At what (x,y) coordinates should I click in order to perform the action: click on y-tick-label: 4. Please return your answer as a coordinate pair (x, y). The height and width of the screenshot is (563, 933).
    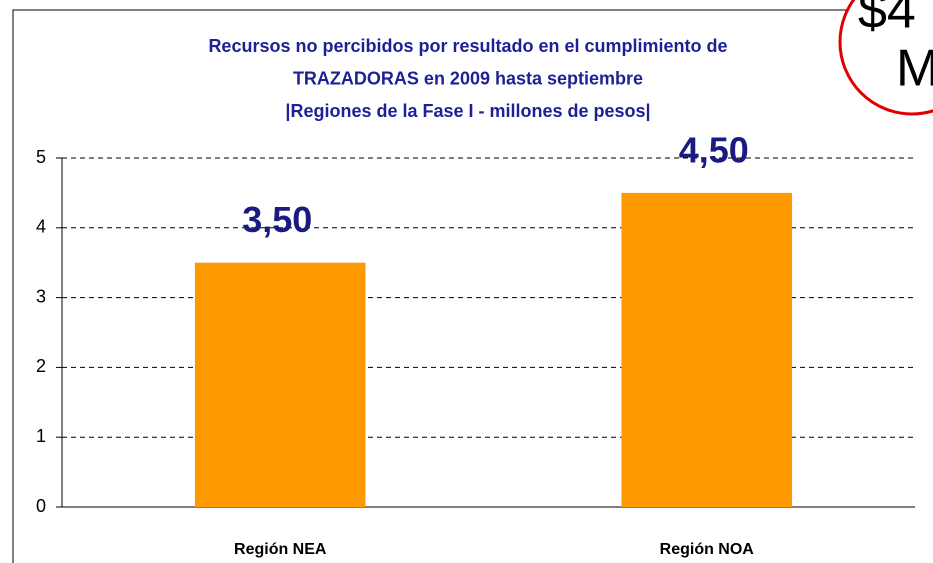
    Looking at the image, I should click on (41, 227).